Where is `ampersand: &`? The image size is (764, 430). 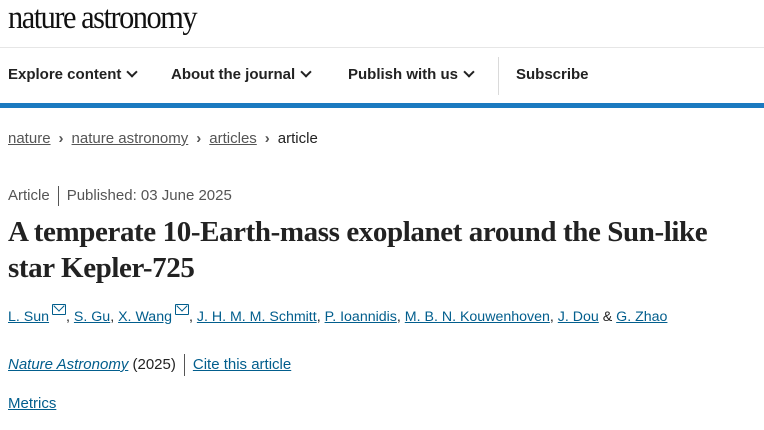 ampersand: & is located at coordinates (607, 317).